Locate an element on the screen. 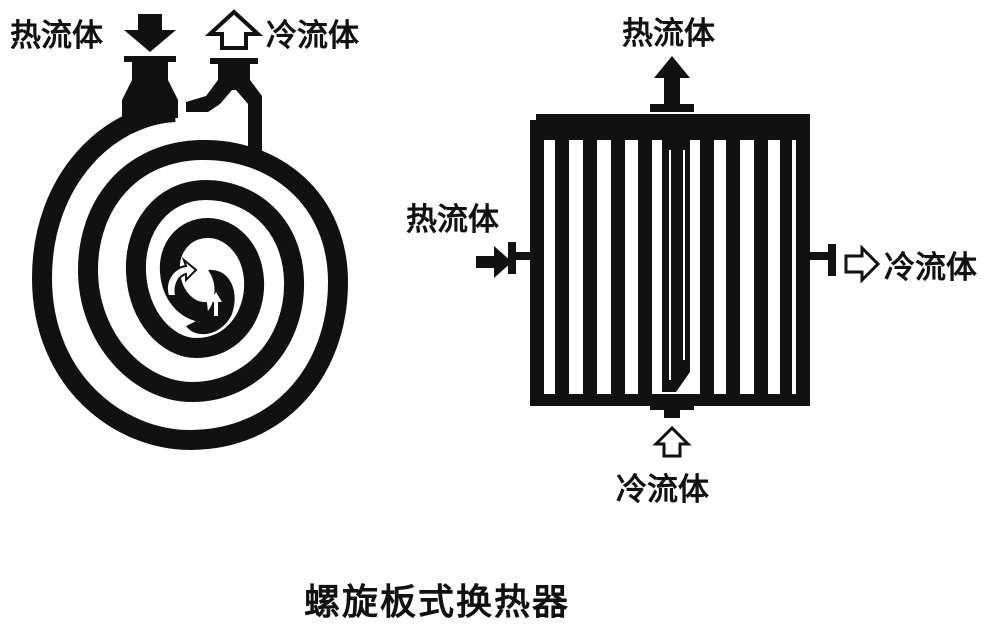  hot-nozzle-flange is located at coordinates (150, 59).